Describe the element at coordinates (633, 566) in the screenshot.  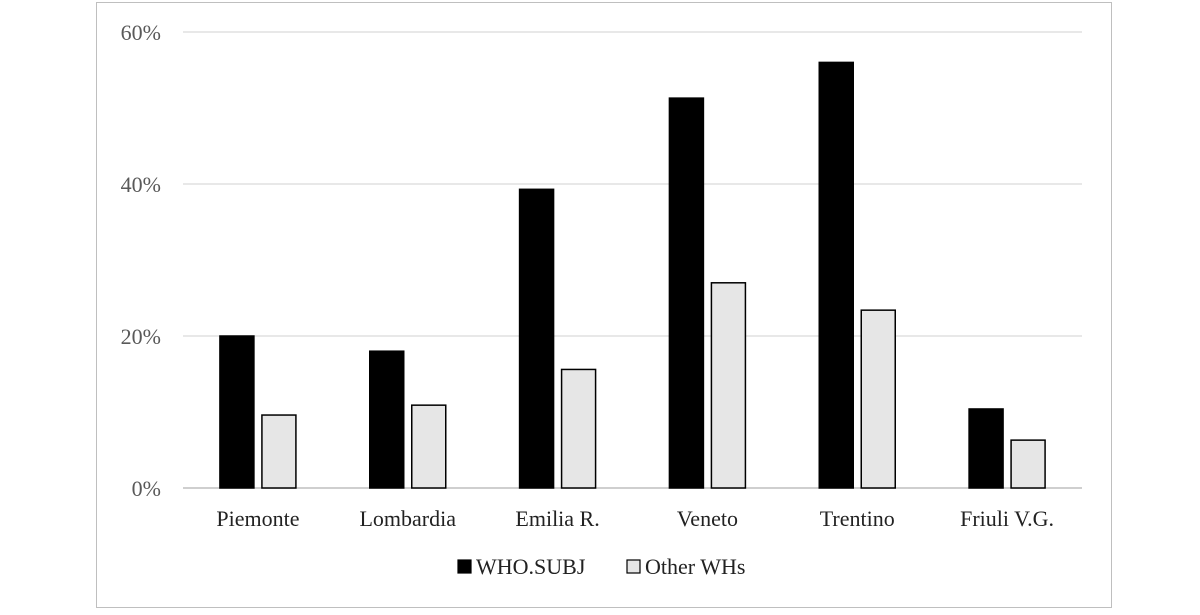
I see `legend-swatch-other-whs` at that location.